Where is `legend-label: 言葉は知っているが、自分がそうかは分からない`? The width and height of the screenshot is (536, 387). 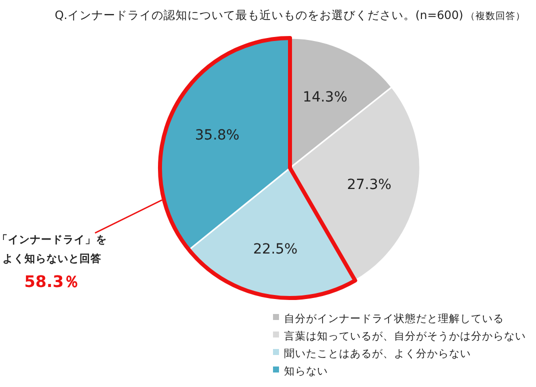
legend-label: 言葉は知っているが、自分がそうかは分からない is located at coordinates (405, 336).